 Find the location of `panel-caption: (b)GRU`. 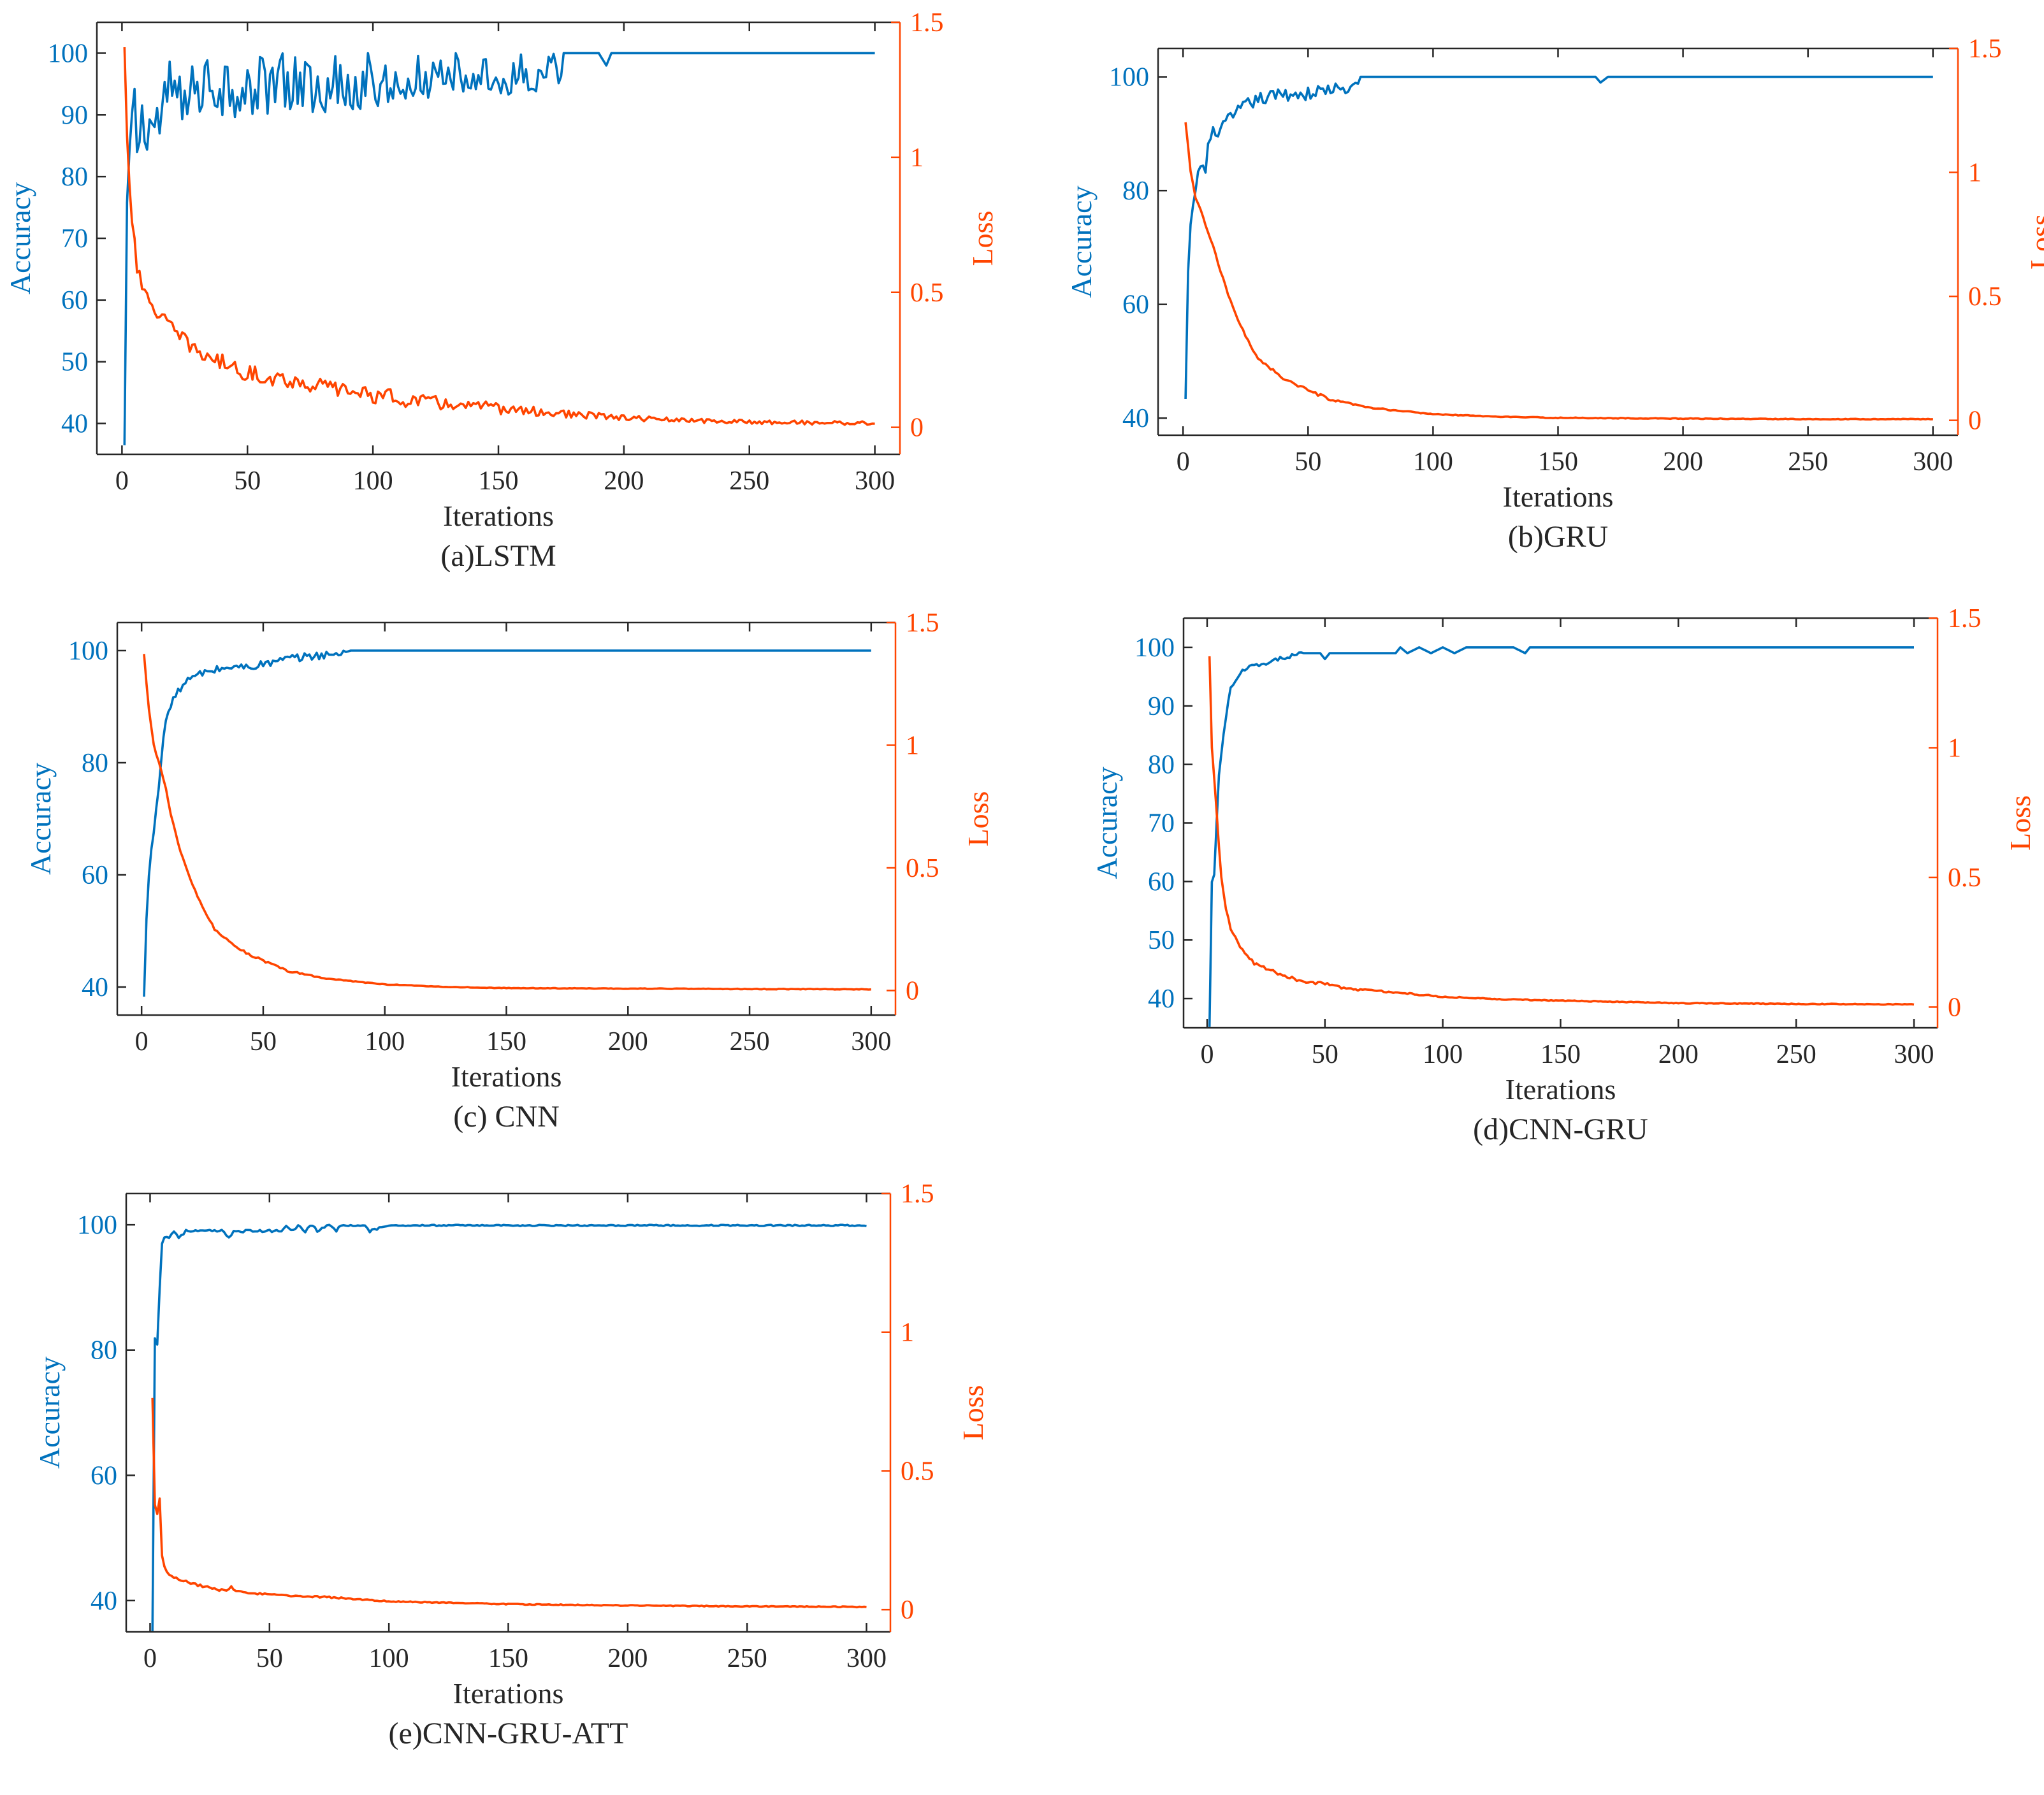

panel-caption: (b)GRU is located at coordinates (1558, 537).